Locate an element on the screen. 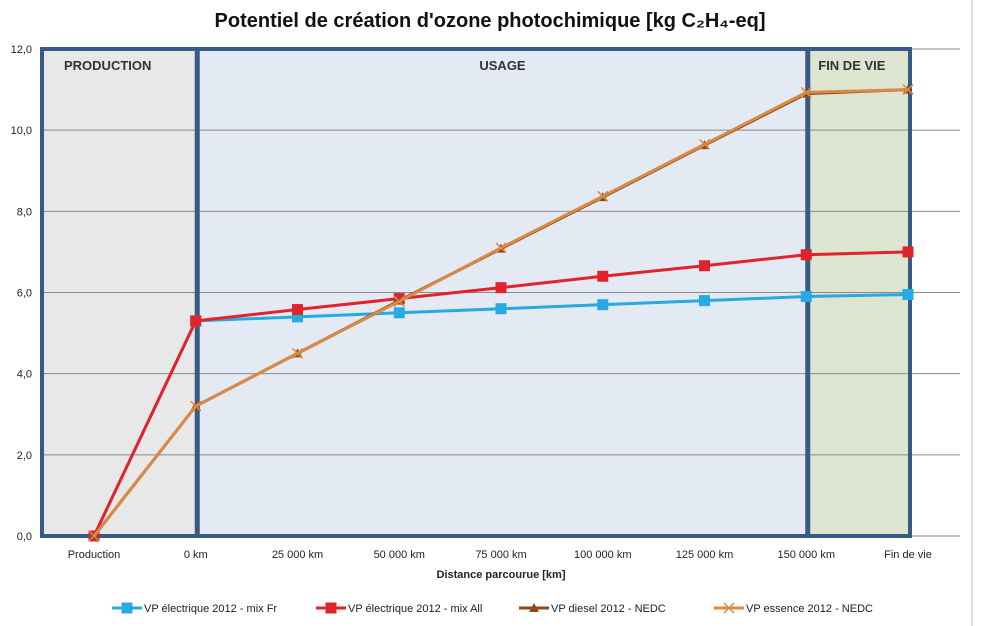 Image resolution: width=981 pixels, height=626 pixels. x-tick-label: 0 km is located at coordinates (196, 555).